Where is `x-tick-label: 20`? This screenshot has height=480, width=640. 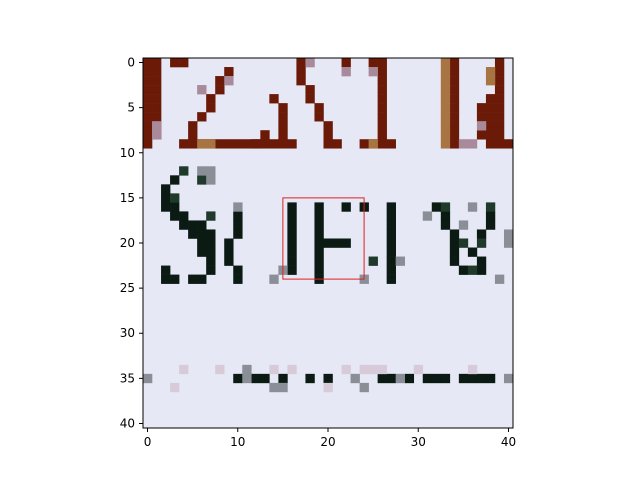
x-tick-label: 20 is located at coordinates (327, 442).